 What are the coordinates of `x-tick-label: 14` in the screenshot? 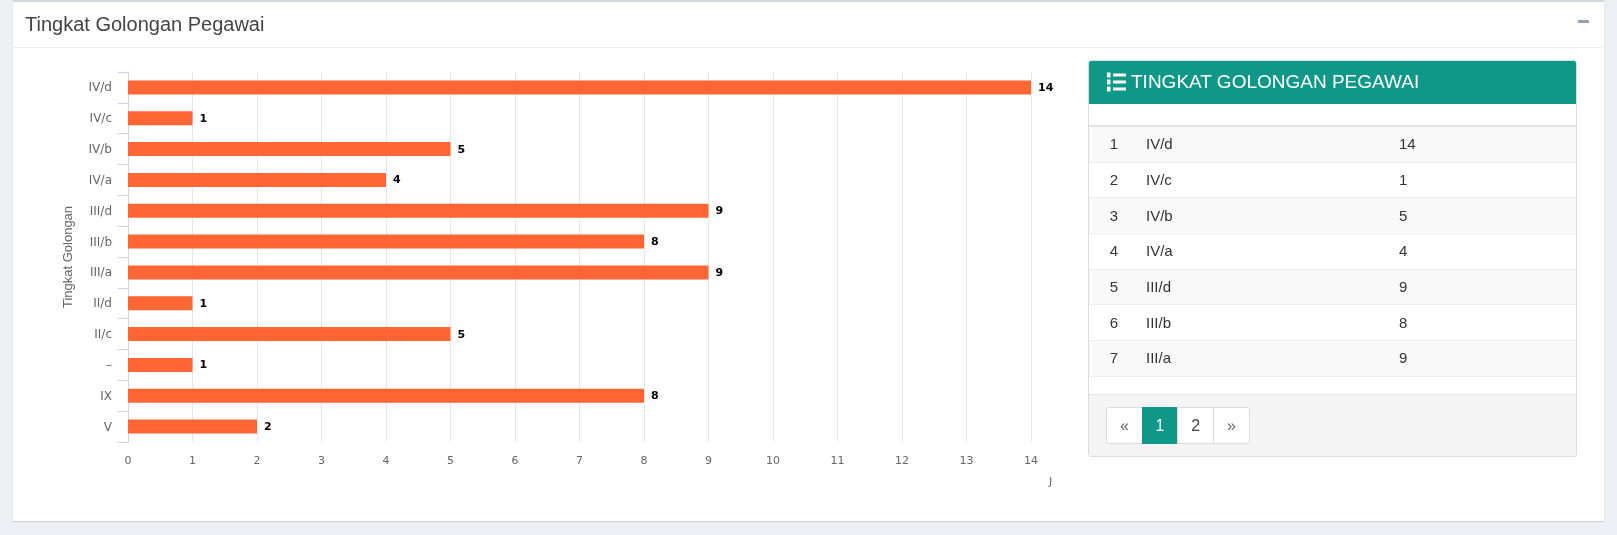 It's located at (1031, 460).